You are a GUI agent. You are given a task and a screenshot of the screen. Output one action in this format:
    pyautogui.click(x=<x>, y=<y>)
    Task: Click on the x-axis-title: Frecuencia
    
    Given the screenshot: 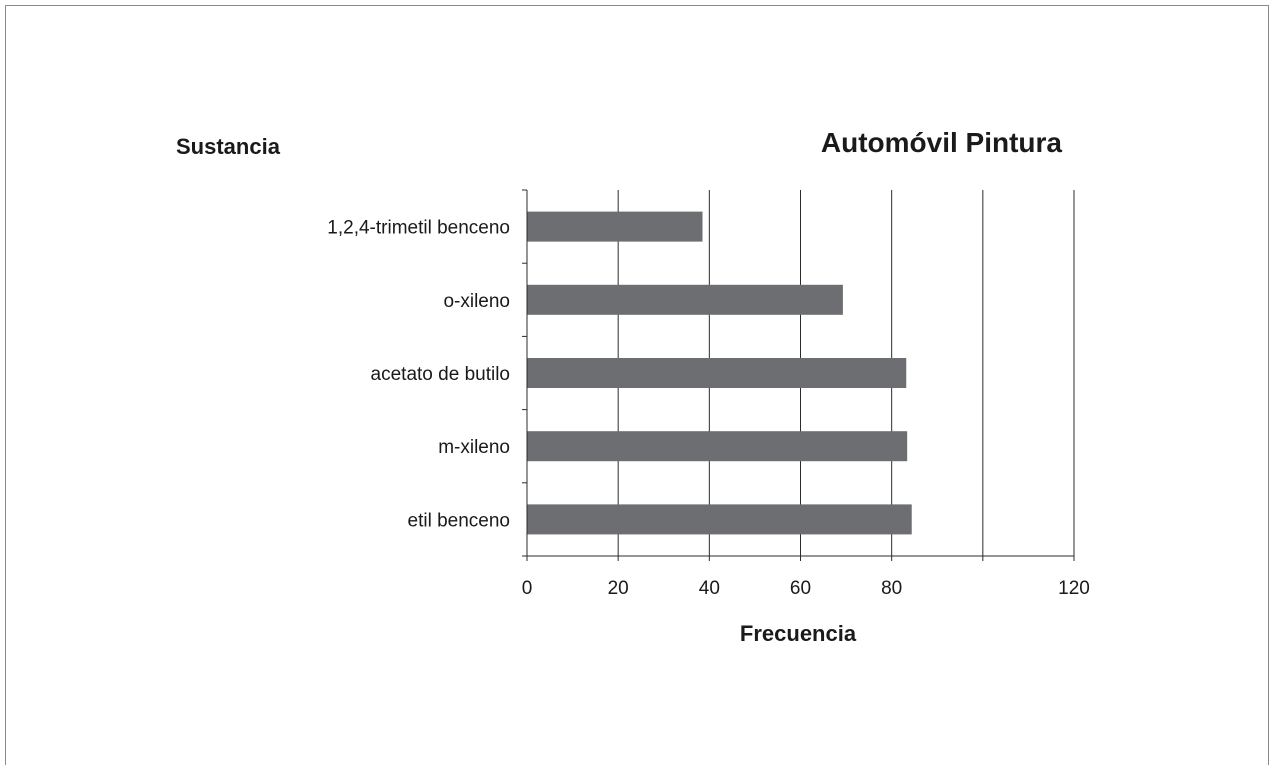 What is the action you would take?
    pyautogui.click(x=798, y=633)
    